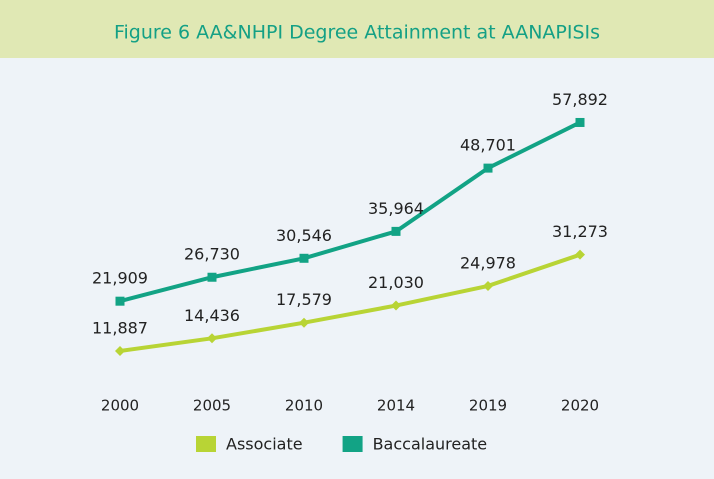  What do you see at coordinates (396, 282) in the screenshot?
I see `data-label: 21,030` at bounding box center [396, 282].